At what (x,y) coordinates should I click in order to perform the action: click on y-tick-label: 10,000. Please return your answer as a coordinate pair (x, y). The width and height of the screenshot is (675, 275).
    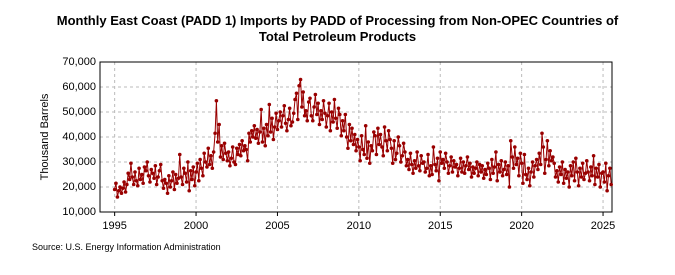
    Looking at the image, I should click on (79, 212).